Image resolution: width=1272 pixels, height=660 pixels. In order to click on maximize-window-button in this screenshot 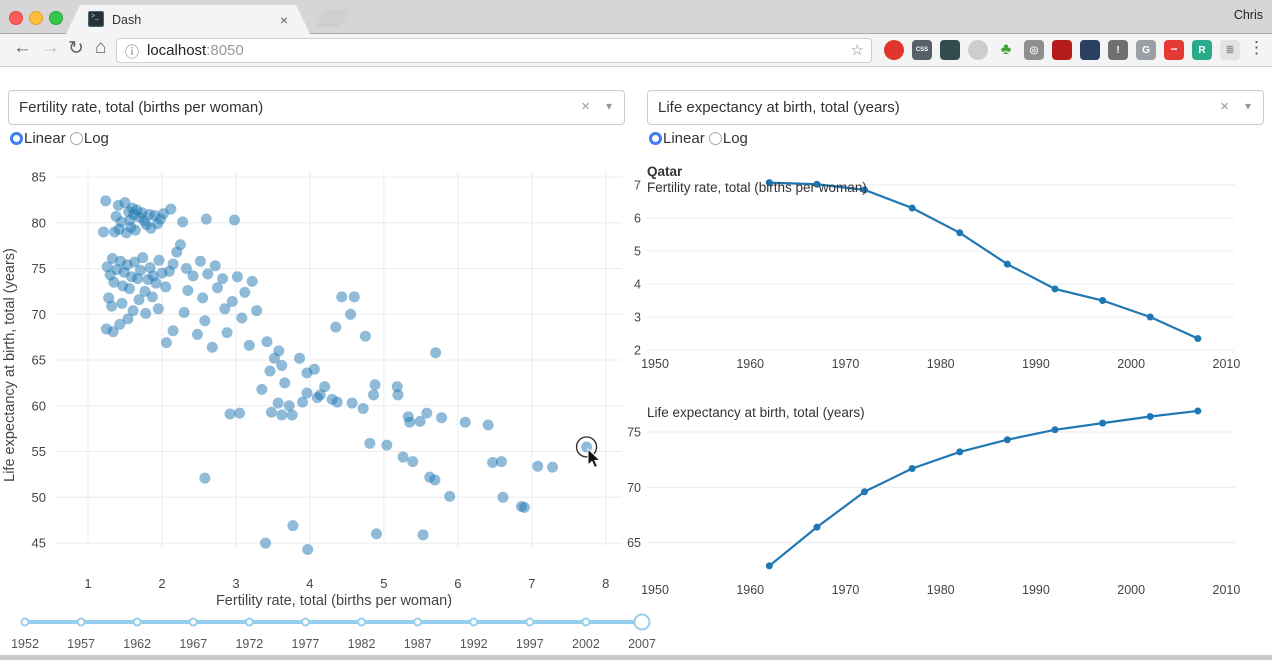, I will do `click(56, 18)`.